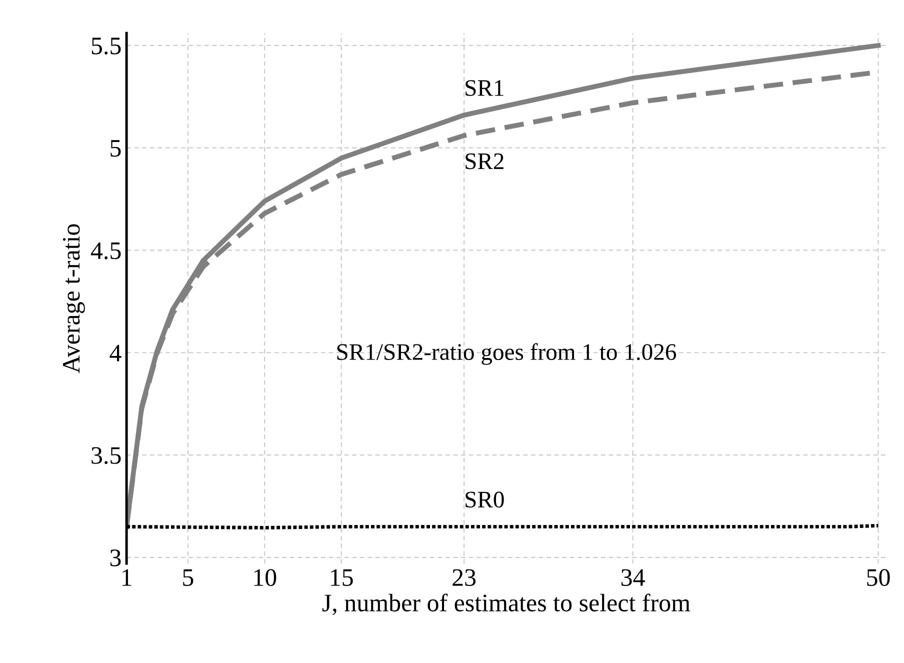 The width and height of the screenshot is (904, 663). What do you see at coordinates (485, 88) in the screenshot?
I see `series-label: SR1` at bounding box center [485, 88].